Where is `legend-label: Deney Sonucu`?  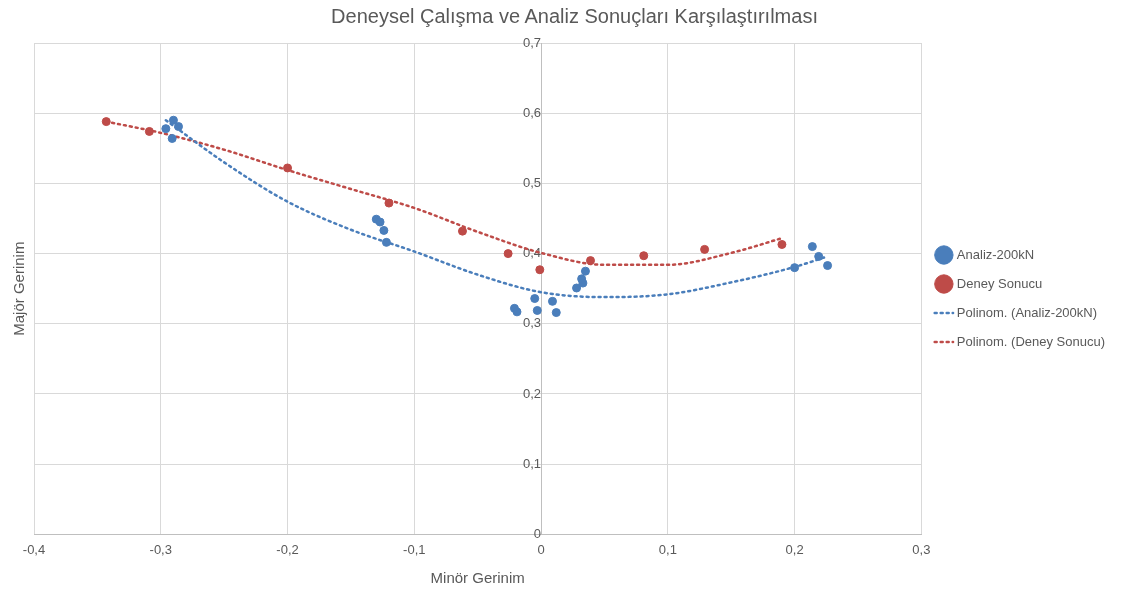 legend-label: Deney Sonucu is located at coordinates (999, 283).